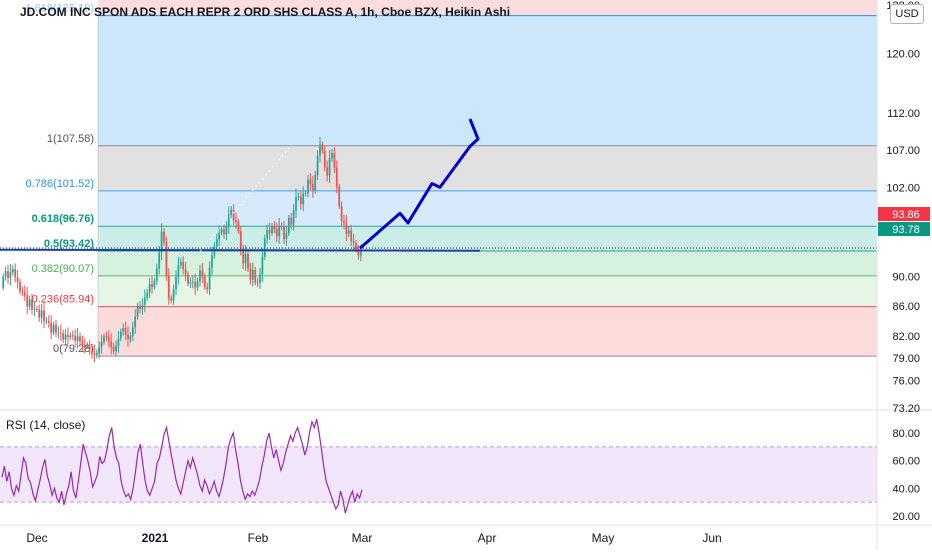  I want to click on rsi-tick: 80.00, so click(906, 434).